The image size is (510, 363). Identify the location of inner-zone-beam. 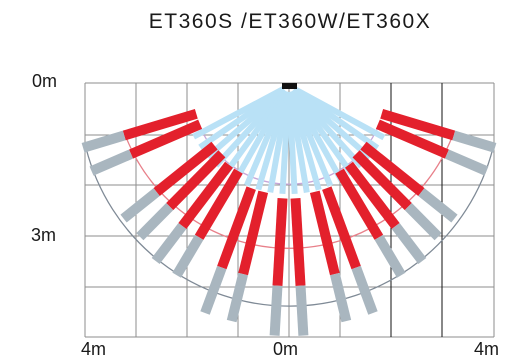
(339, 113).